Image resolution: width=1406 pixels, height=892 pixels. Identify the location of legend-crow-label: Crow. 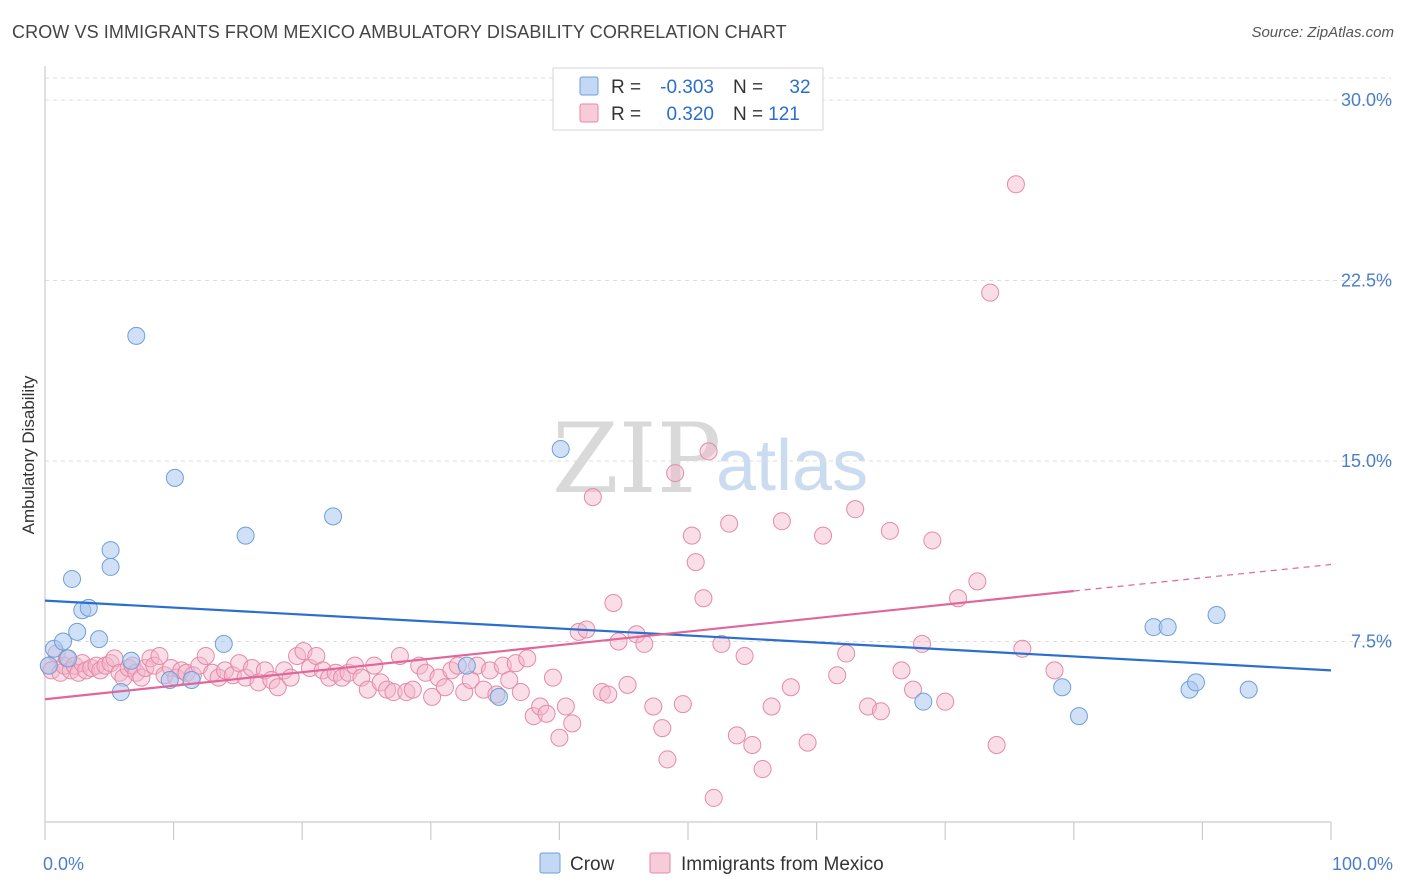
(592, 864).